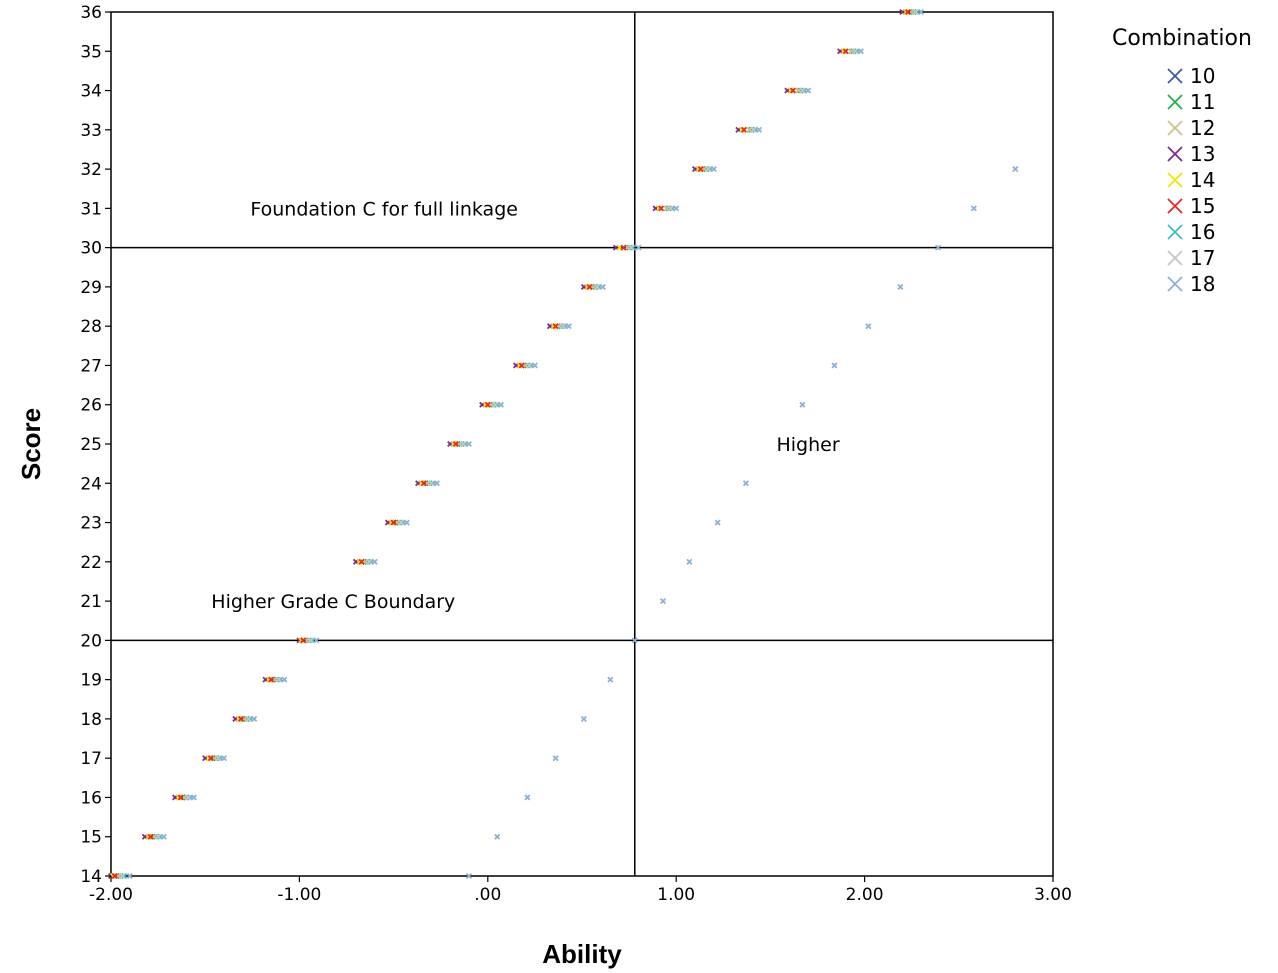 Image resolution: width=1278 pixels, height=973 pixels. Describe the element at coordinates (1182, 38) in the screenshot. I see `legend-title: Combination` at that location.